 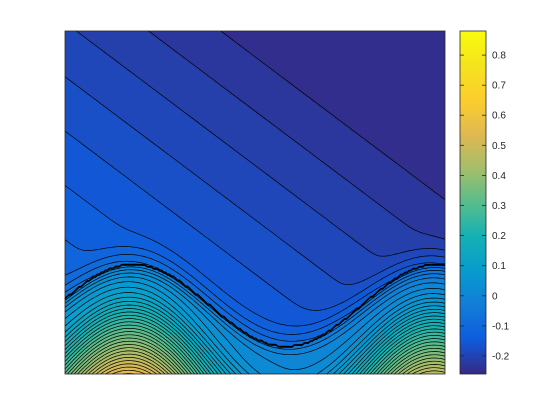 What do you see at coordinates (499, 266) in the screenshot?
I see `colorbar-tick-label: 0.1` at bounding box center [499, 266].